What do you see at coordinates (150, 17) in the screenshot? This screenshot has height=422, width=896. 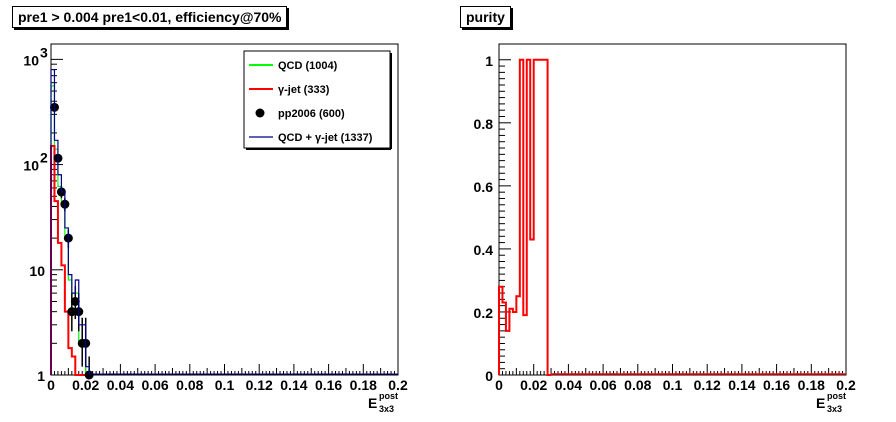 I see `left-chart-title: pre1 > 0.004 pre1<0.01, efficiency@70%` at bounding box center [150, 17].